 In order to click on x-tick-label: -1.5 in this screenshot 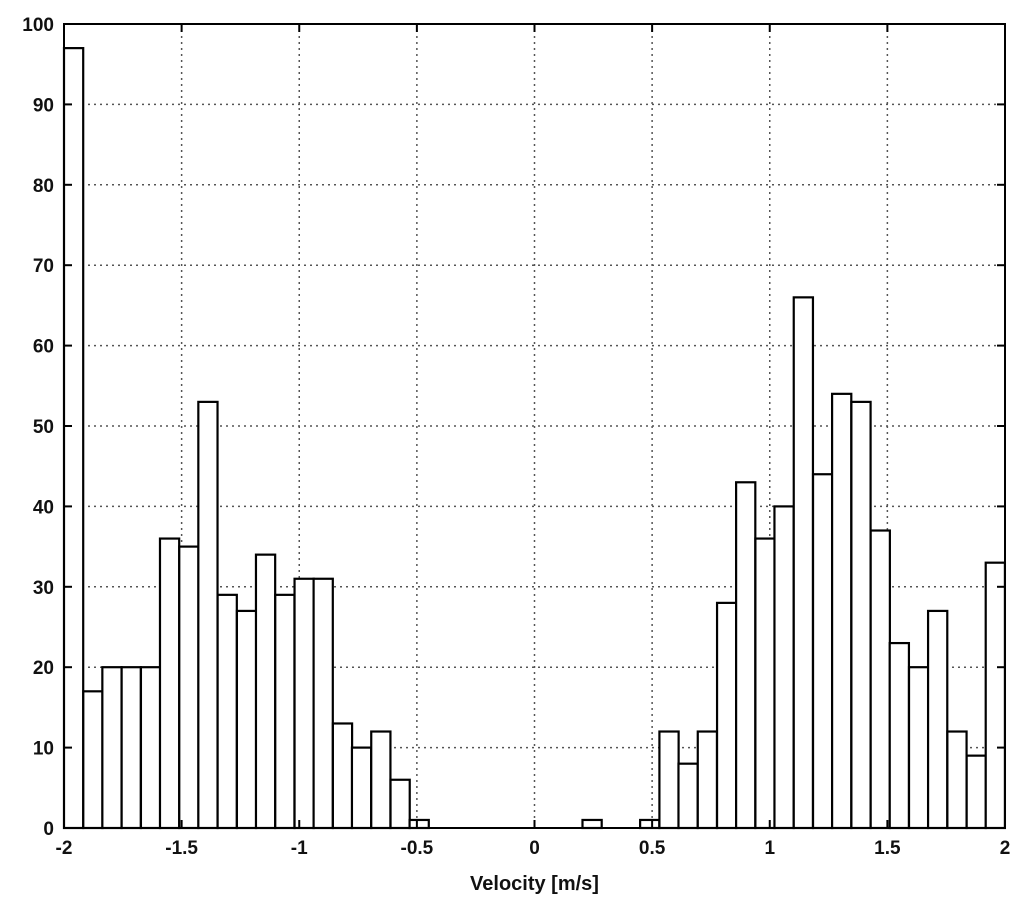, I will do `click(181, 848)`.